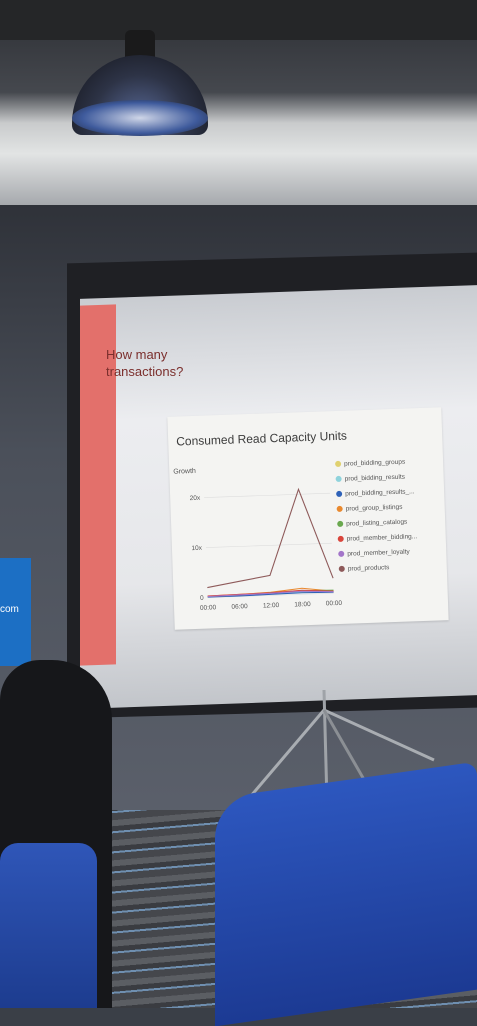 This screenshot has height=1026, width=477. Describe the element at coordinates (271, 606) in the screenshot. I see `x-tick-label: 12:00` at that location.